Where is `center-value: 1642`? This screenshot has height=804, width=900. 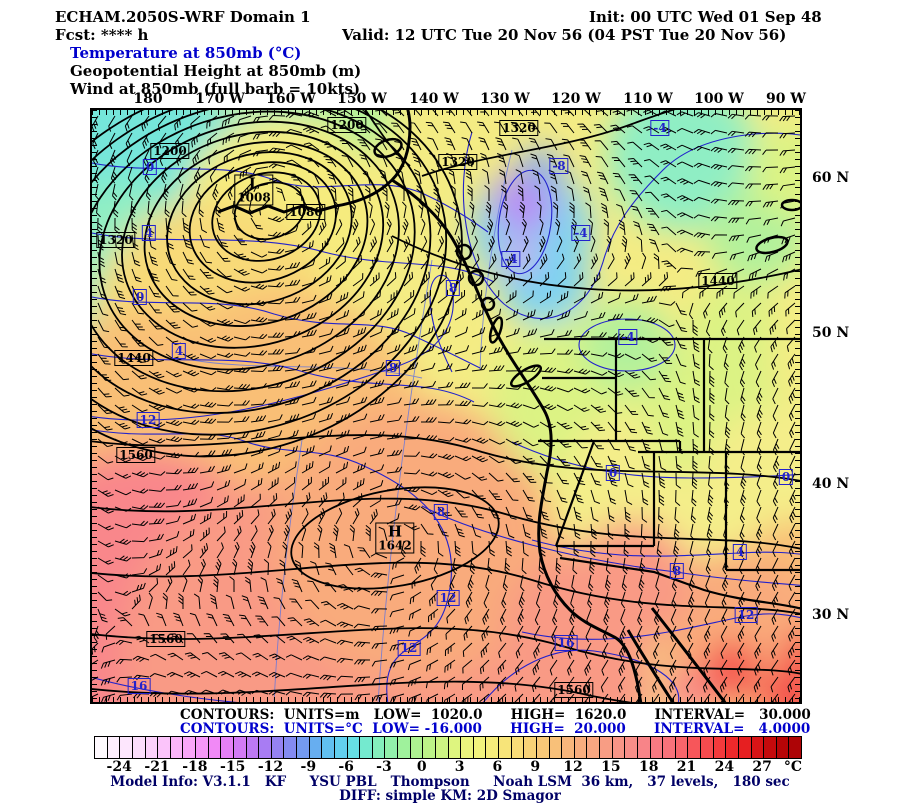 center-value: 1642 is located at coordinates (395, 545).